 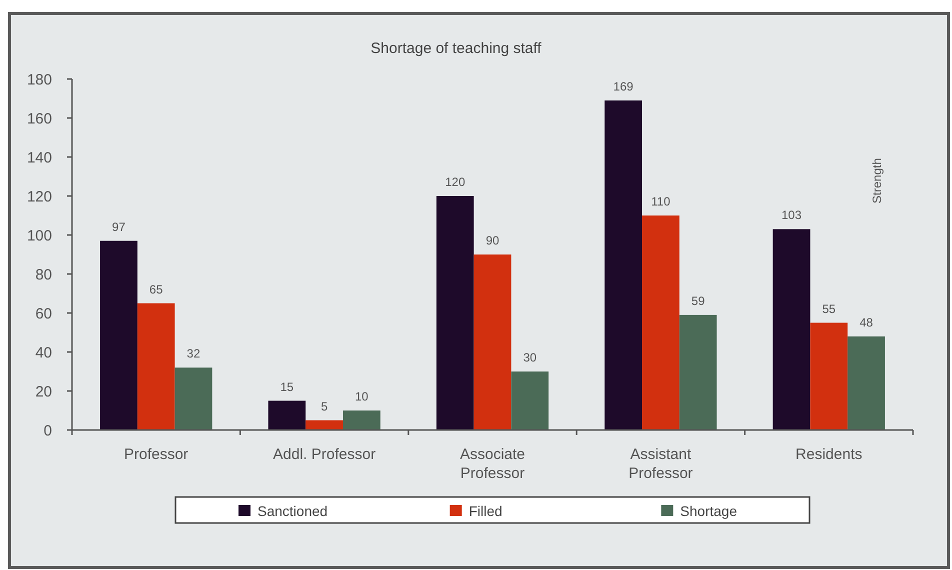 What do you see at coordinates (867, 322) in the screenshot?
I see `data-label: 48` at bounding box center [867, 322].